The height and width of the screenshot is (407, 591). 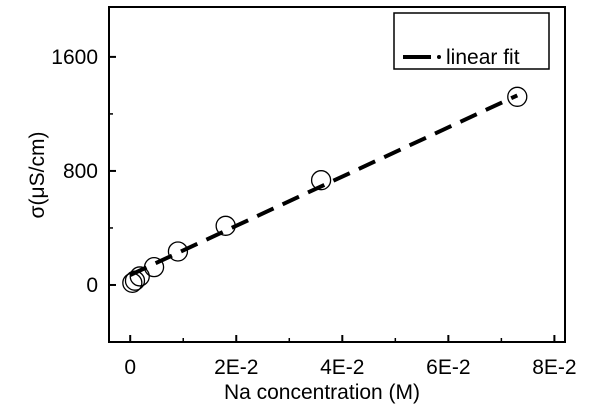 What do you see at coordinates (74, 57) in the screenshot?
I see `y-tick-label: 1600` at bounding box center [74, 57].